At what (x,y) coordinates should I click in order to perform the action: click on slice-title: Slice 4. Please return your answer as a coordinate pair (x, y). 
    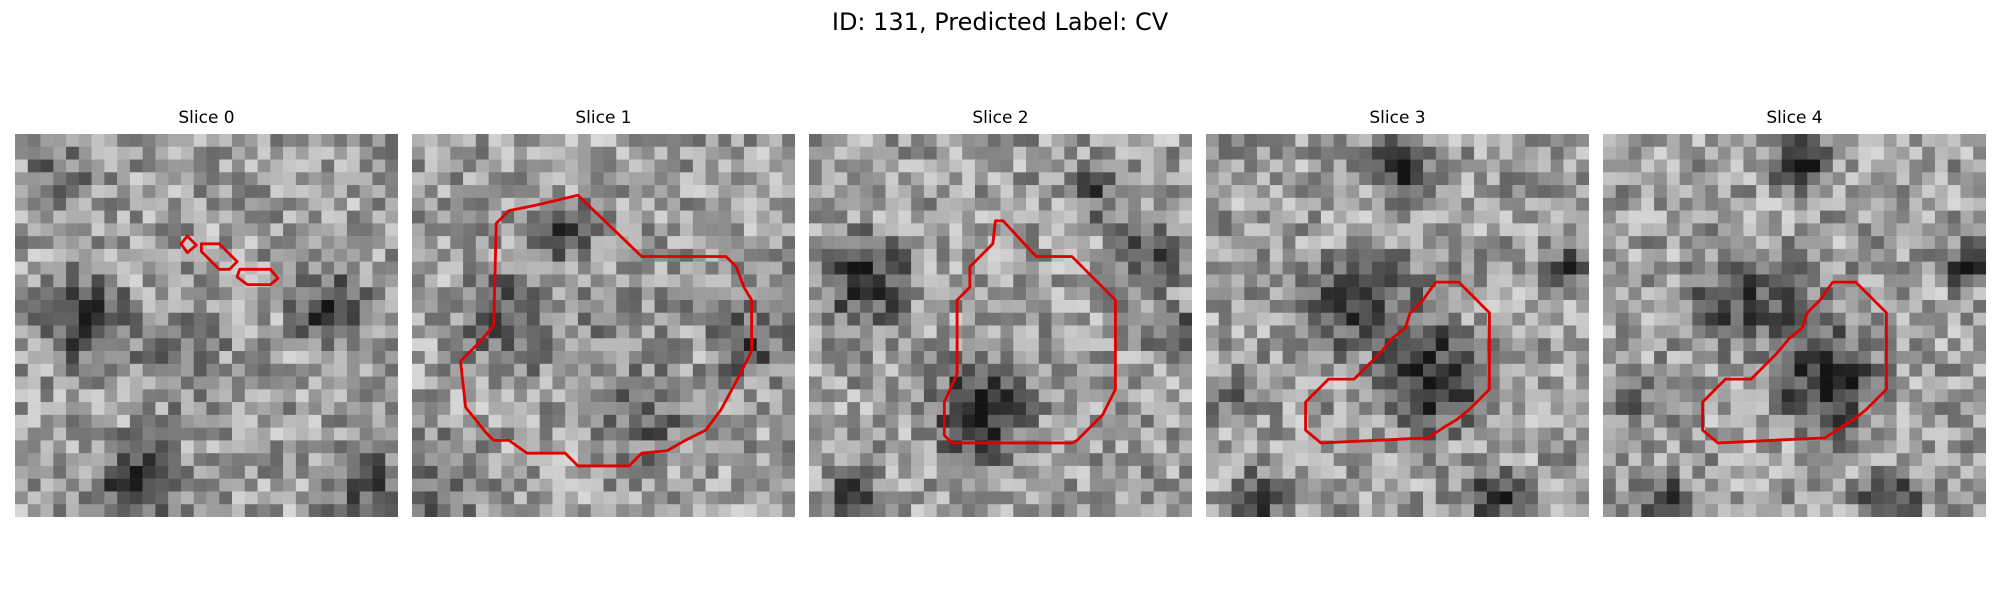
    Looking at the image, I should click on (1794, 118).